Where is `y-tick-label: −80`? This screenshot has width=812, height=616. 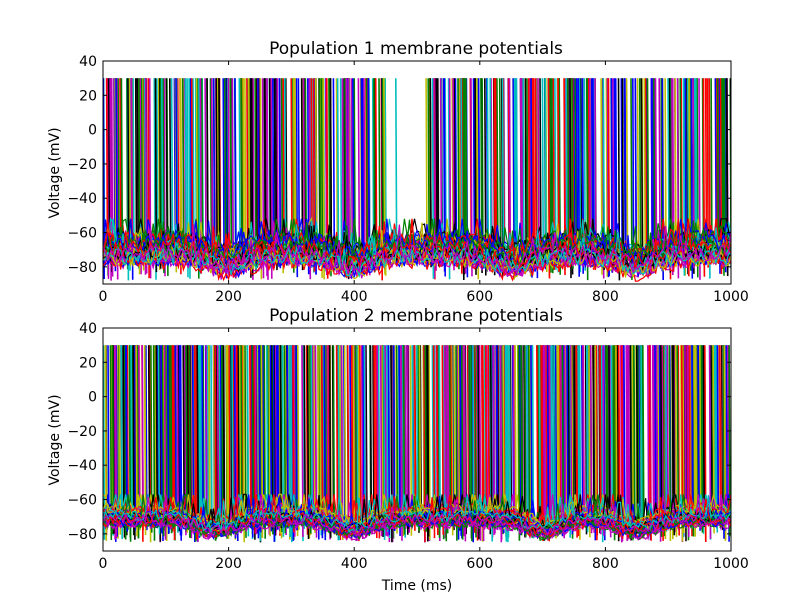 y-tick-label: −80 is located at coordinates (82, 268).